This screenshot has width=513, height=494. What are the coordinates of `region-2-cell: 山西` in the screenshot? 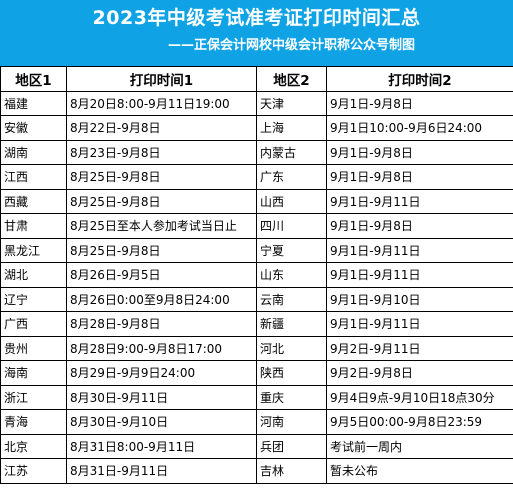 It's located at (291, 201).